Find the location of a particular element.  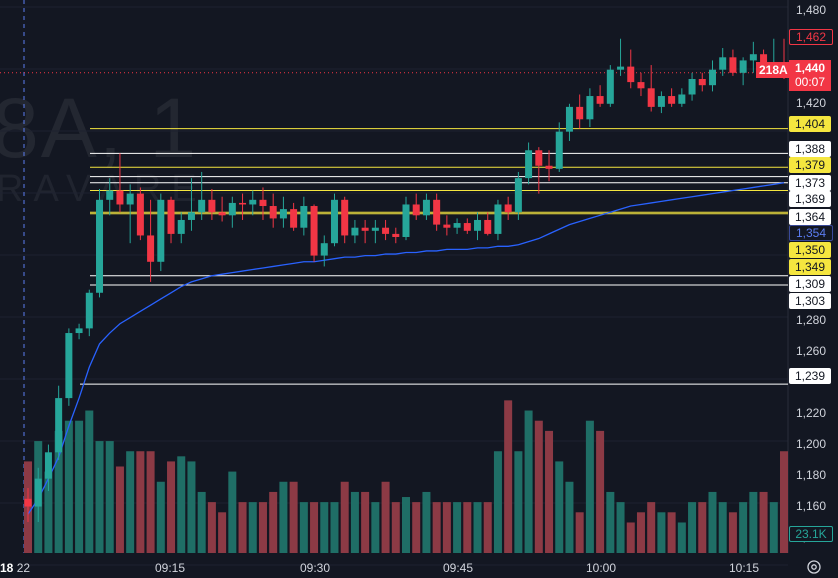

x-tick-label: 09:15 is located at coordinates (170, 568).